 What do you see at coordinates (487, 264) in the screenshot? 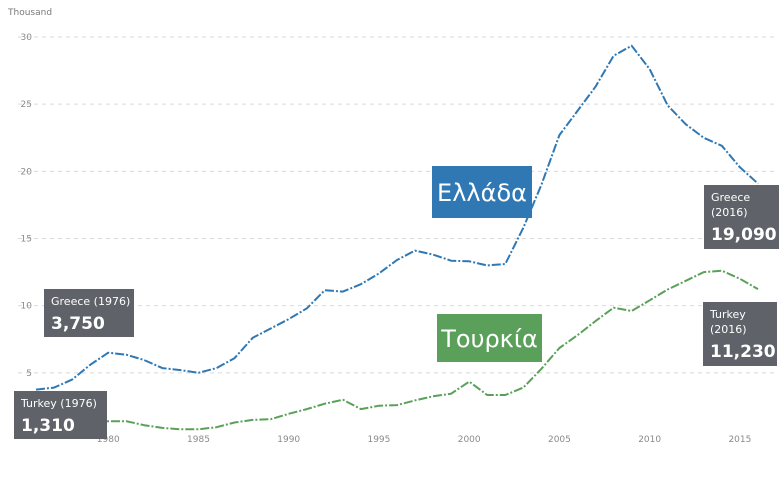
I see `series-tags: Ελλάδα Τουρκία` at bounding box center [487, 264].